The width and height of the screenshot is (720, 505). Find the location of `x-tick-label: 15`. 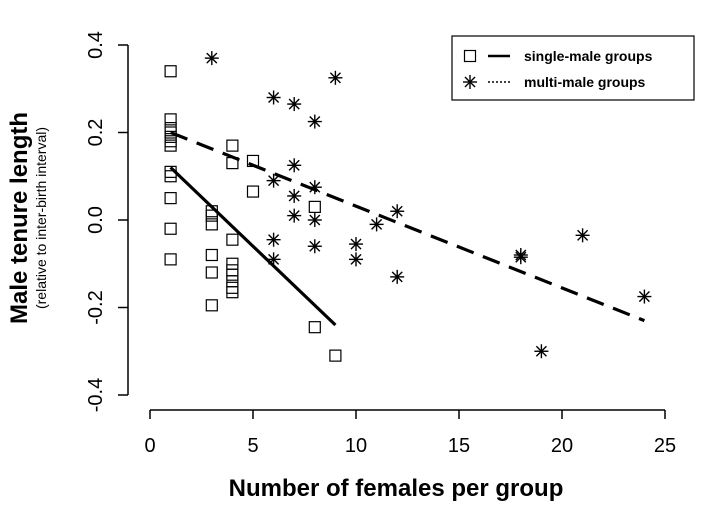

x-tick-label: 15 is located at coordinates (459, 446).